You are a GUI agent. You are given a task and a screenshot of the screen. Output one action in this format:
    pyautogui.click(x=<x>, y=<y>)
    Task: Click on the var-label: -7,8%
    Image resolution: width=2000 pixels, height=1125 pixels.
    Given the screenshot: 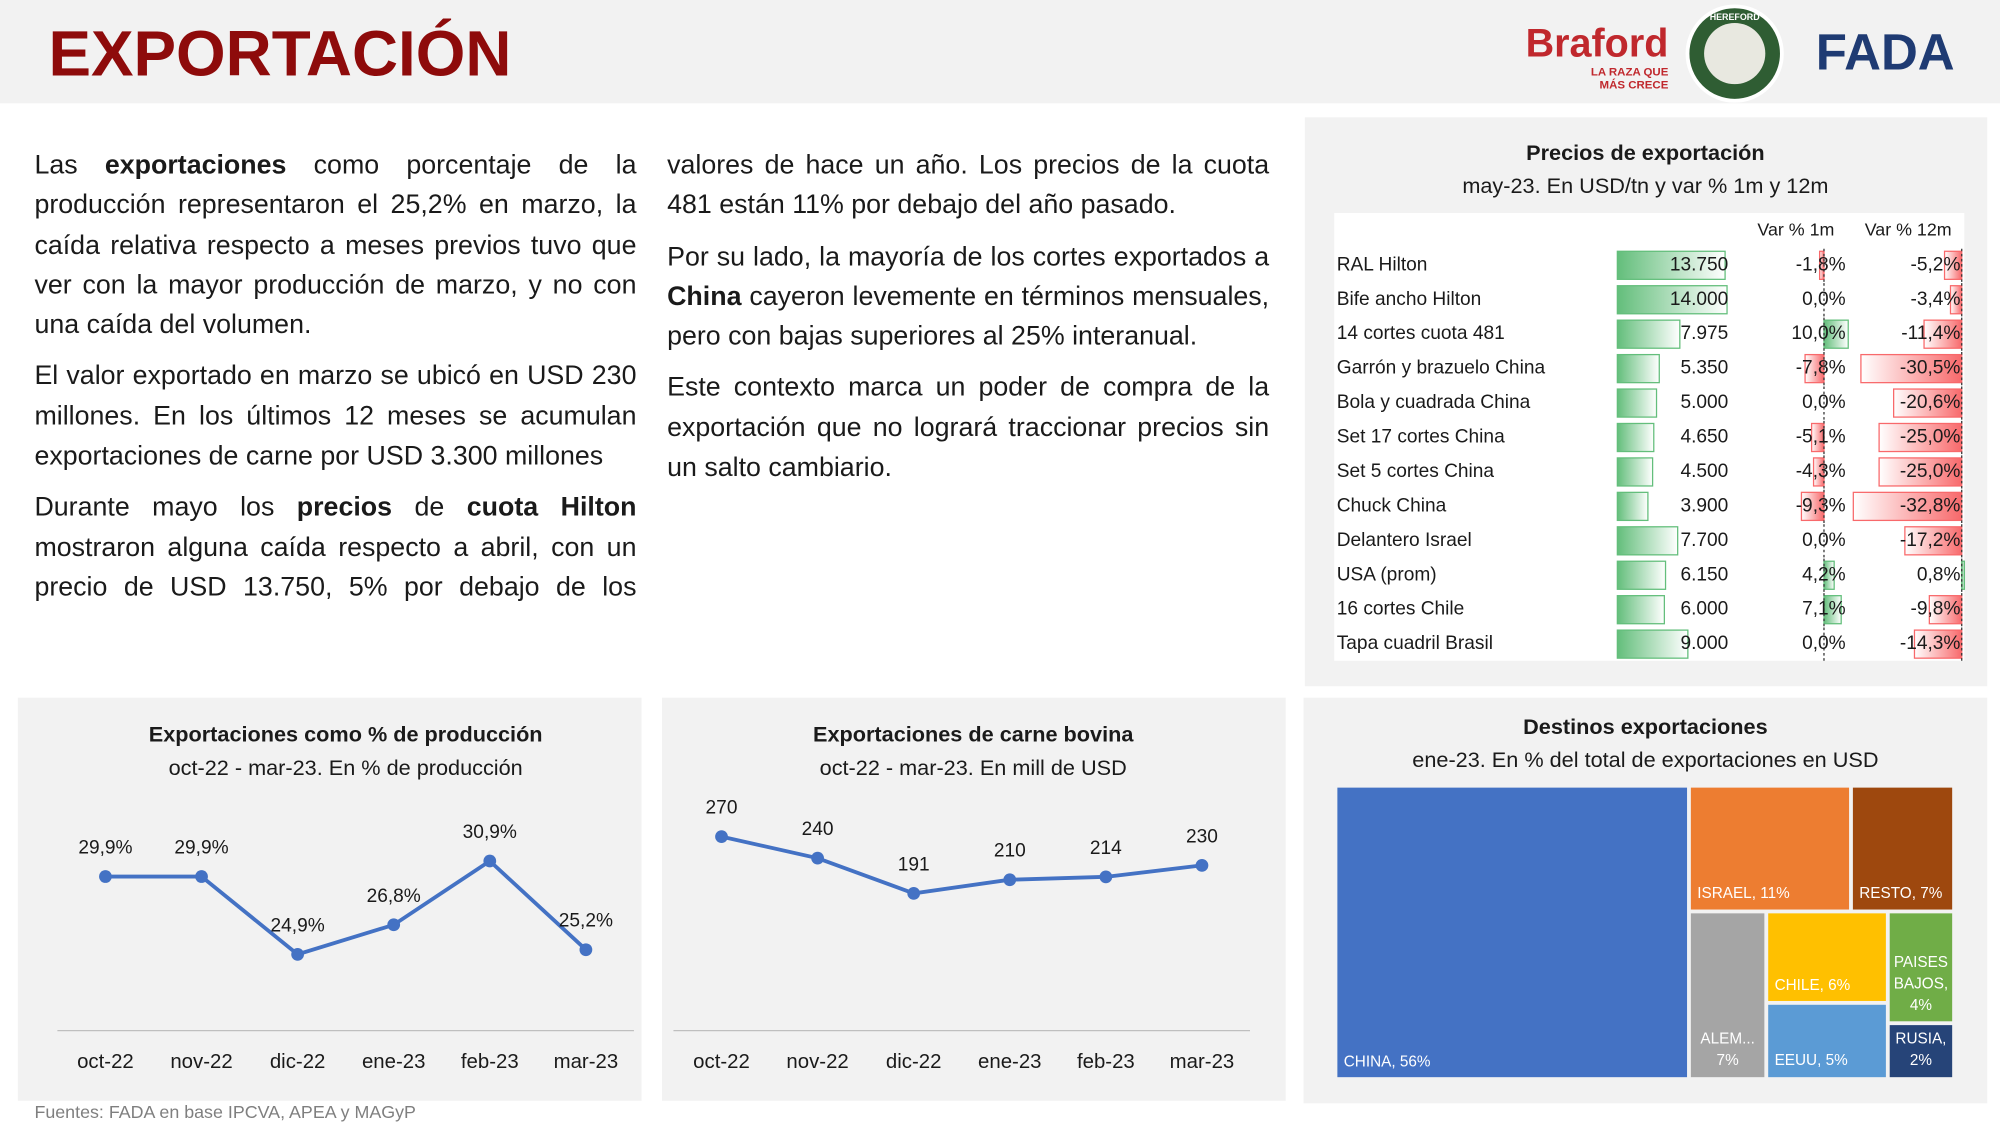 What is the action you would take?
    pyautogui.click(x=1821, y=368)
    